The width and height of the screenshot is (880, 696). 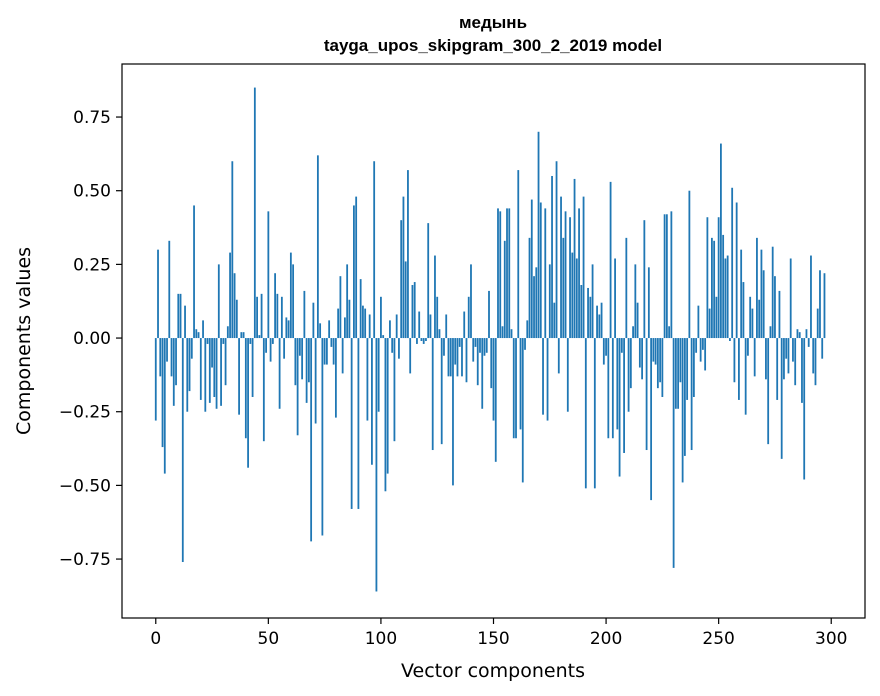 I want to click on x-tick-label: 200, so click(x=606, y=639).